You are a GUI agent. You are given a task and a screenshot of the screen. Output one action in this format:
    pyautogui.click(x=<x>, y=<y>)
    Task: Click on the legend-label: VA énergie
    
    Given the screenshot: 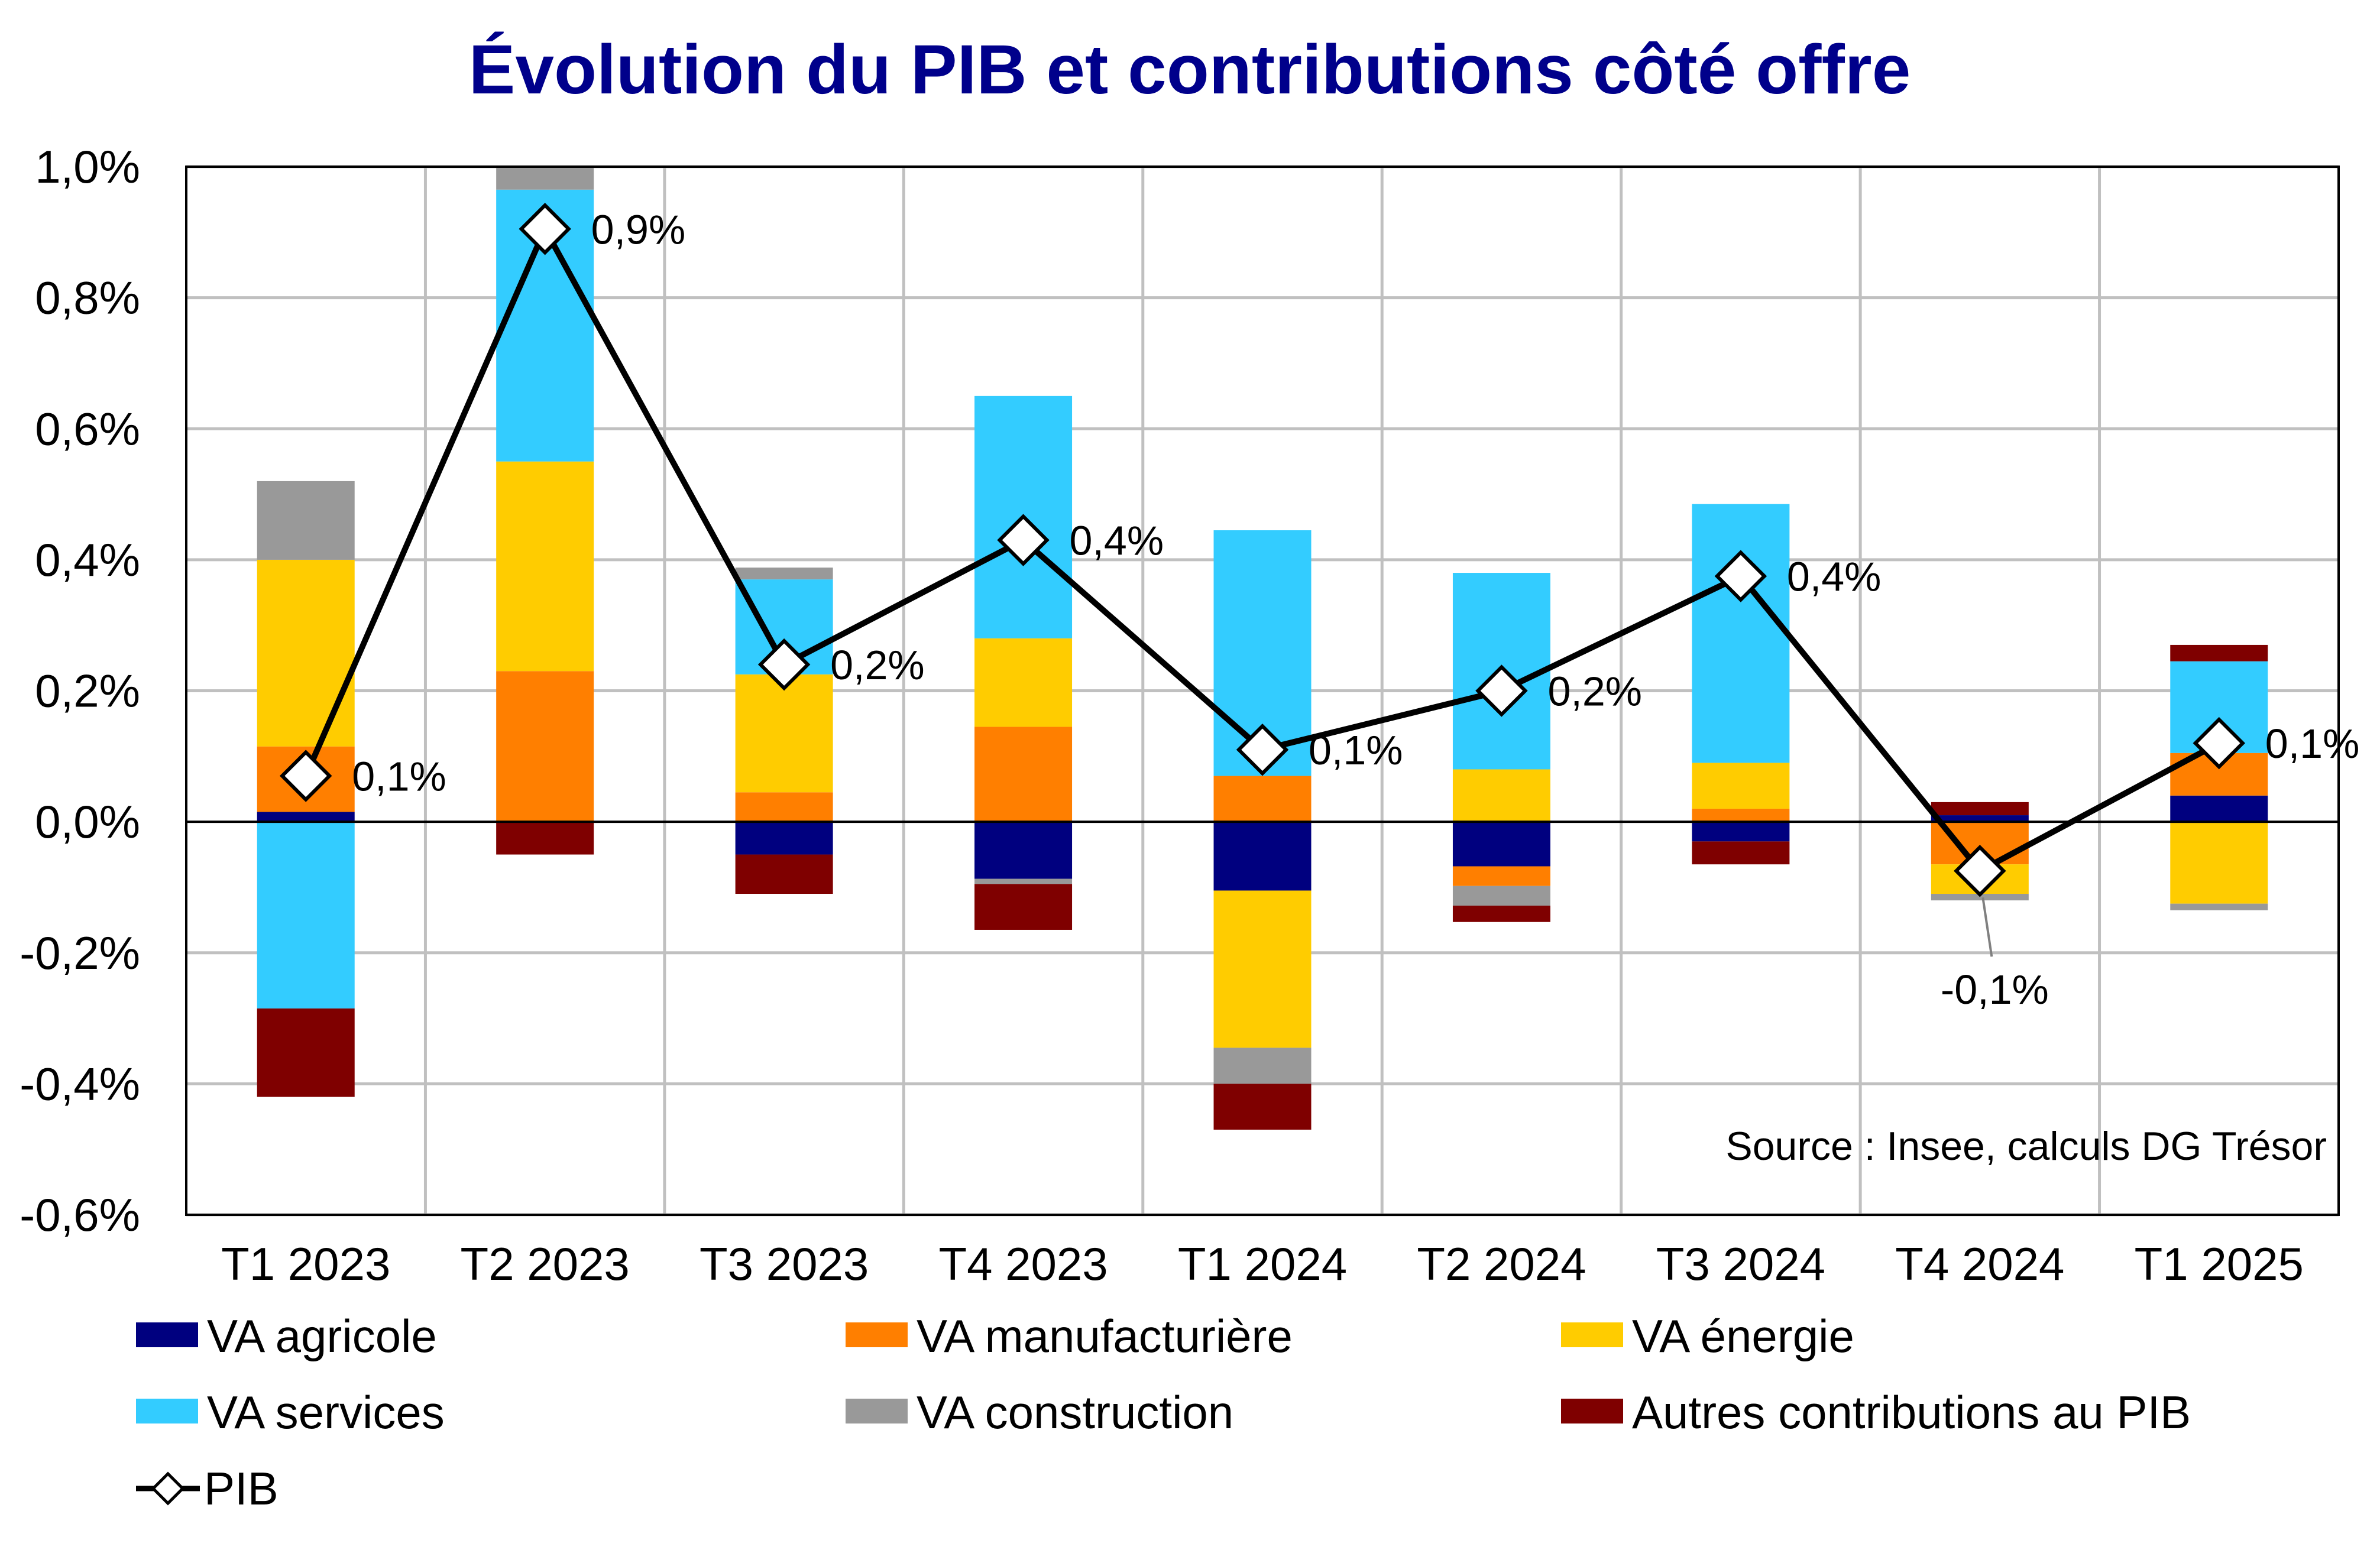 What is the action you would take?
    pyautogui.click(x=1743, y=1336)
    